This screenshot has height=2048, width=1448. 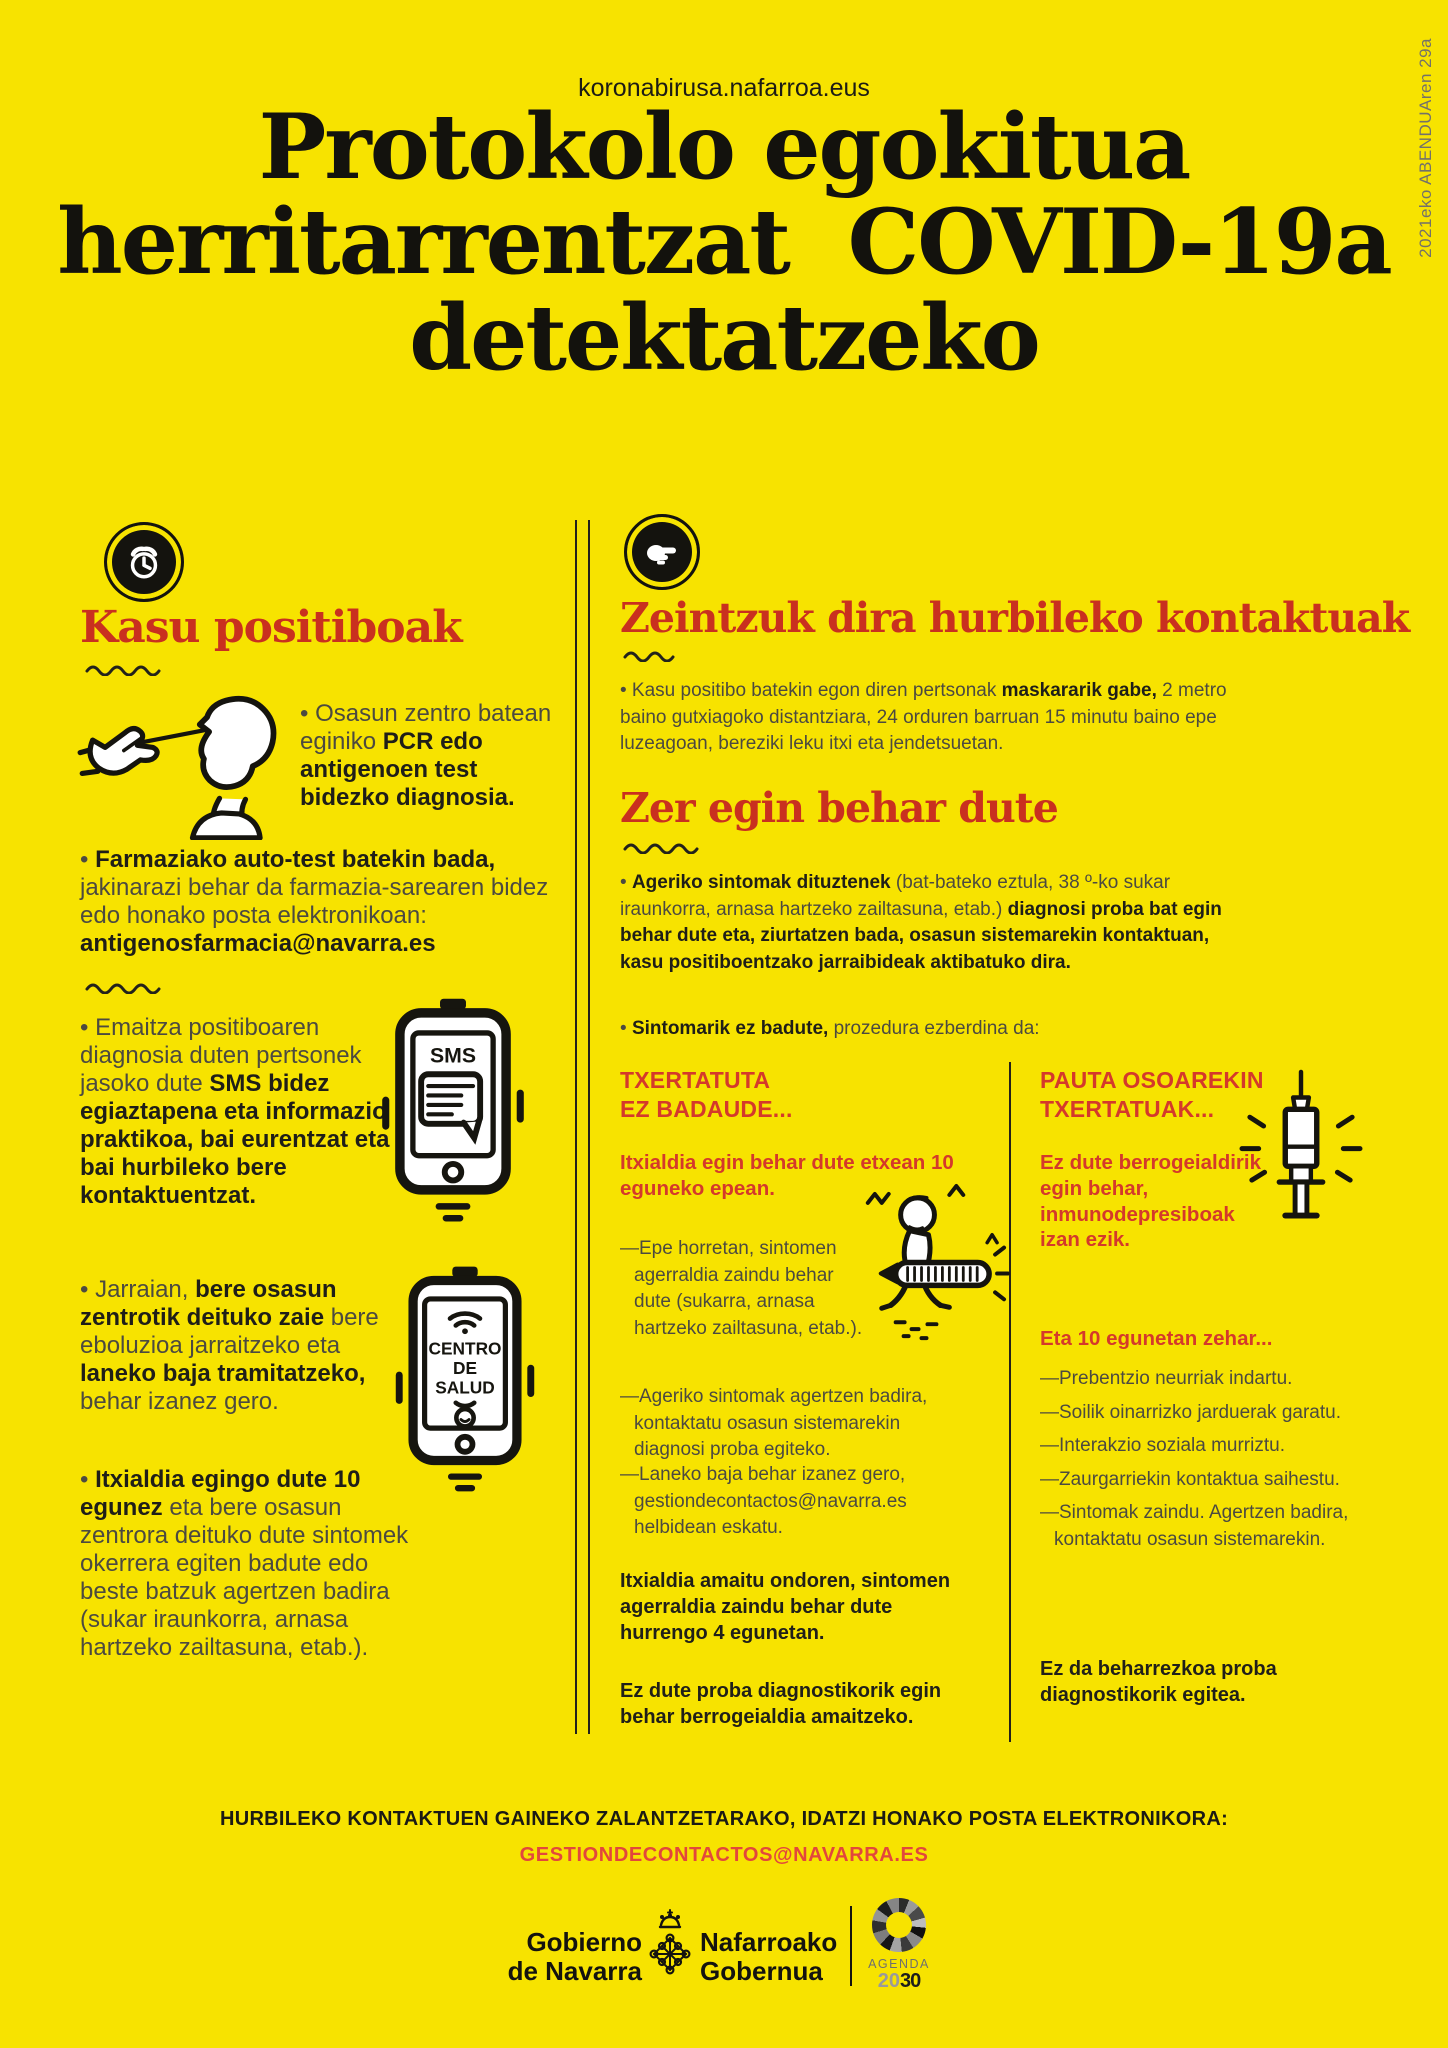 I want to click on positives-heading: Kasu positiboak, so click(x=271, y=627).